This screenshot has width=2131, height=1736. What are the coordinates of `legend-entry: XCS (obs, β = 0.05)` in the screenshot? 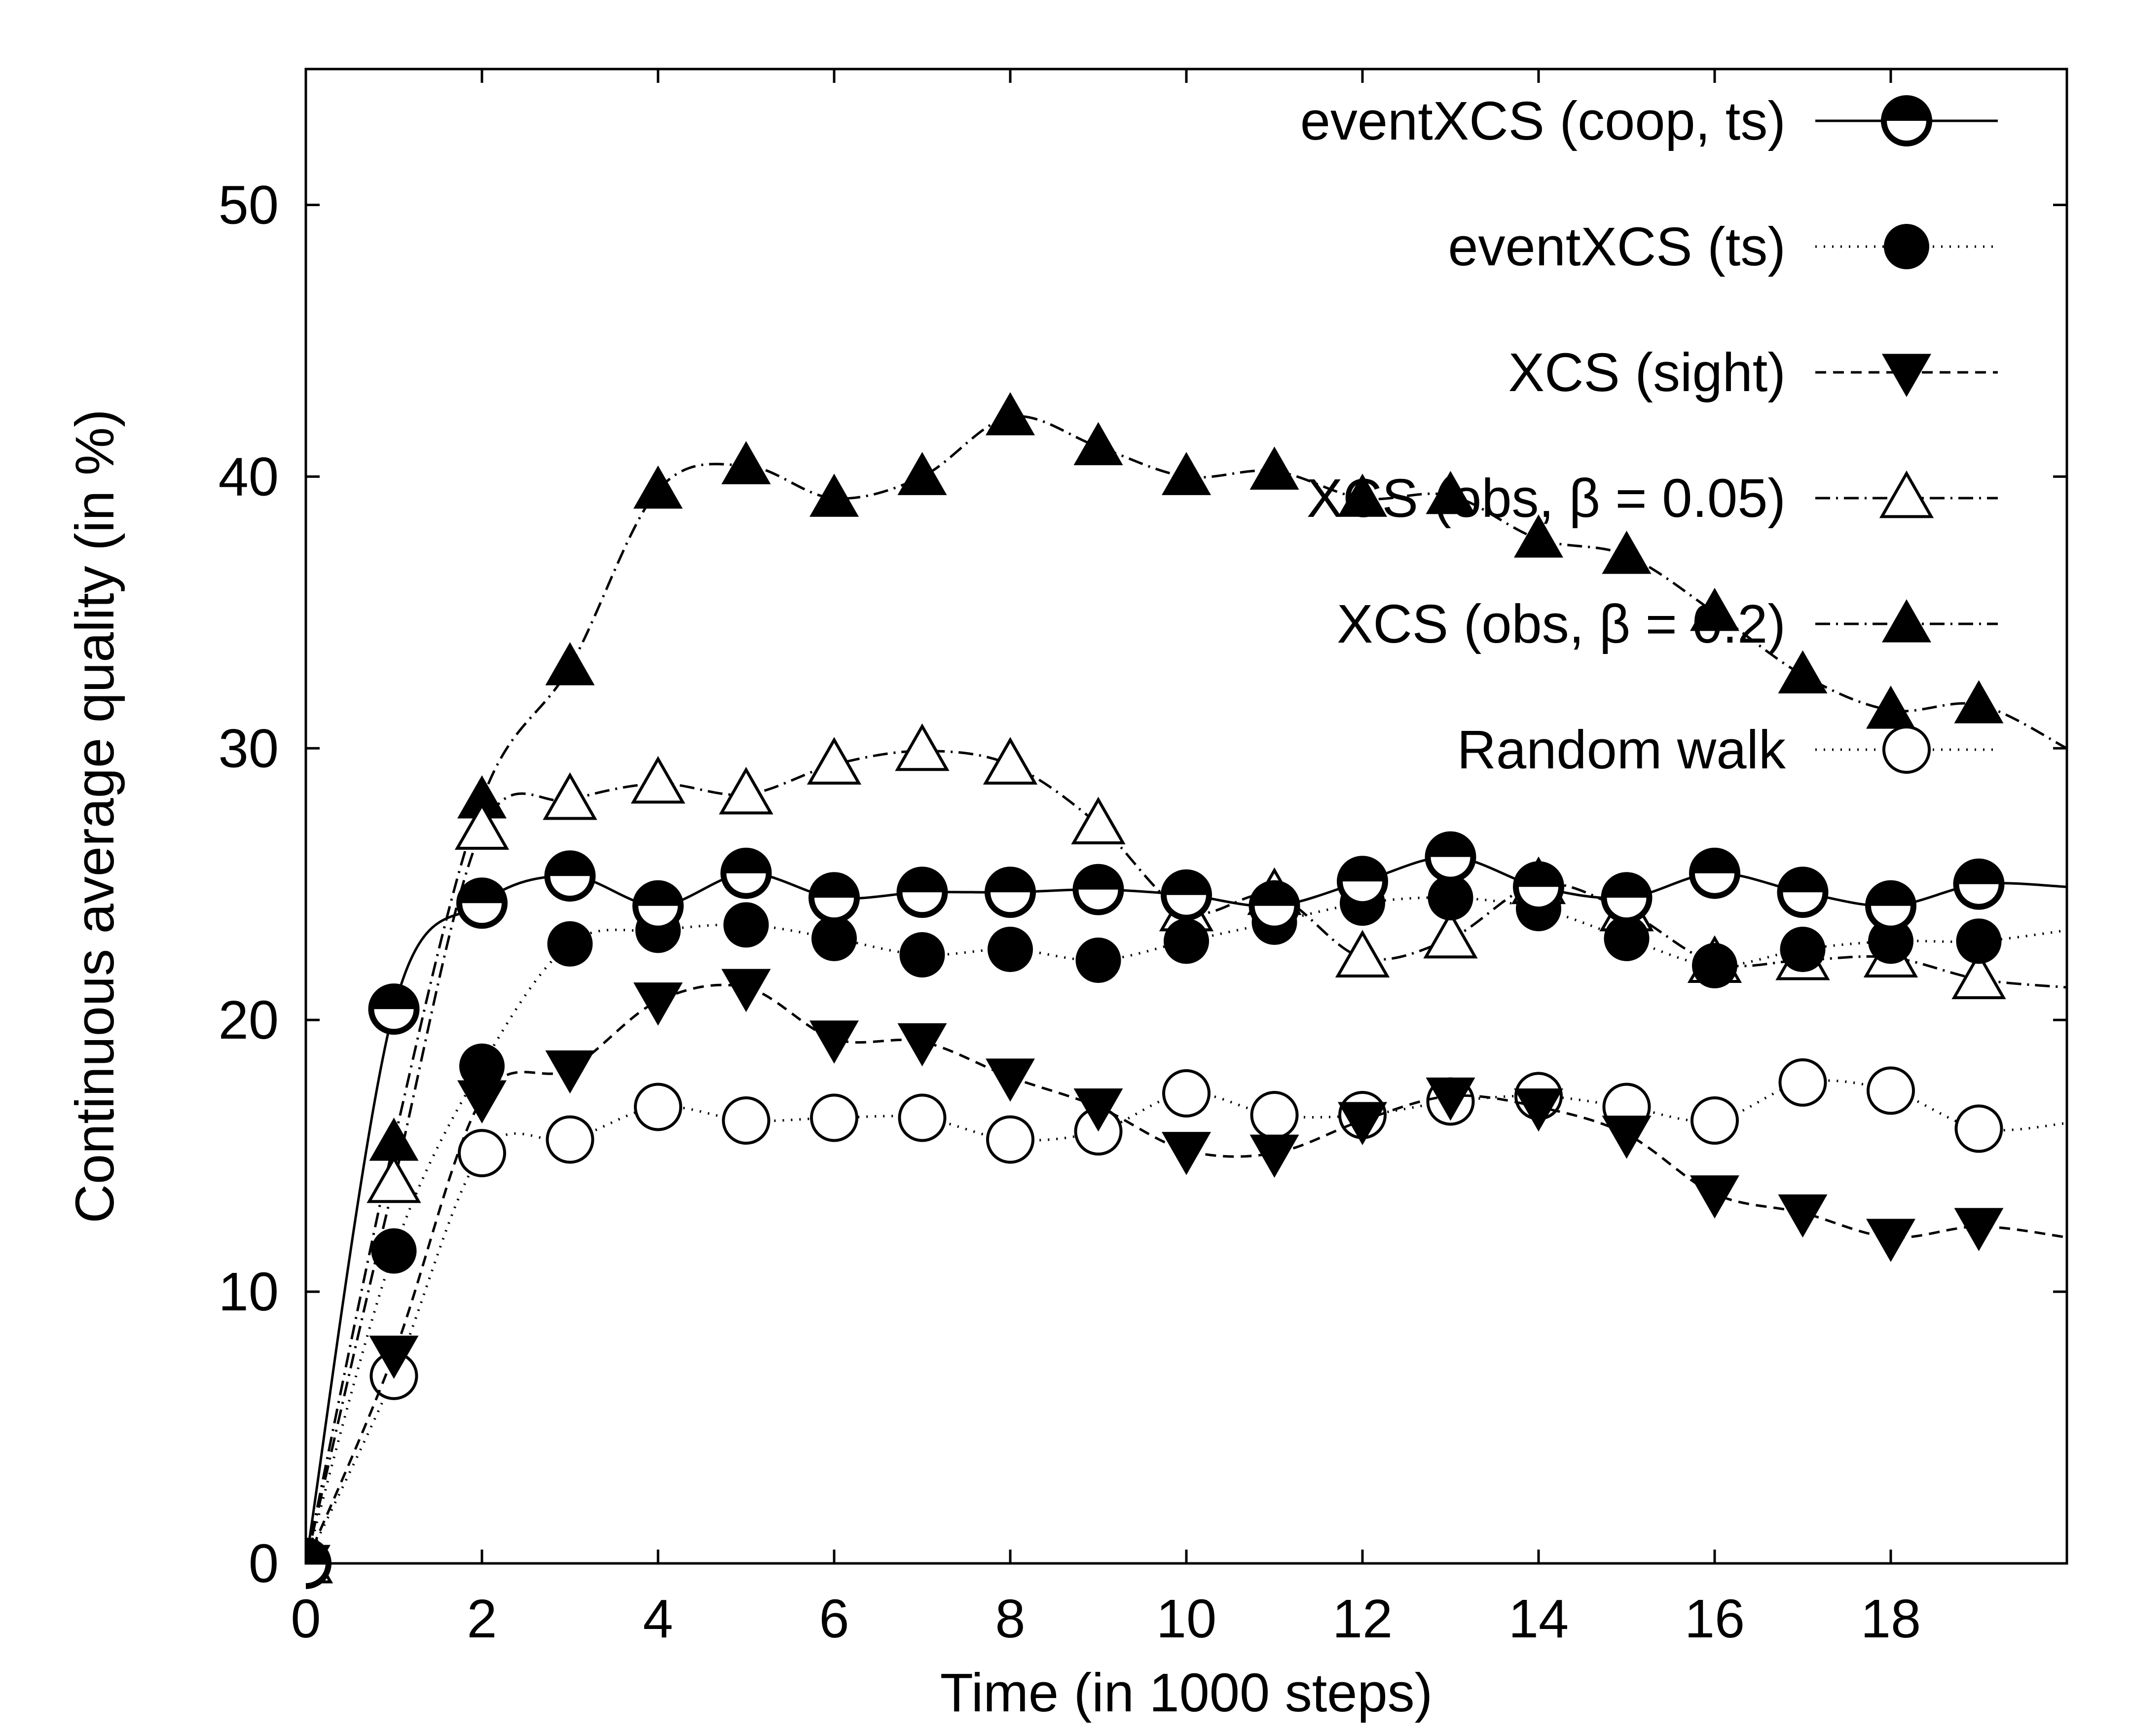 It's located at (1652, 498).